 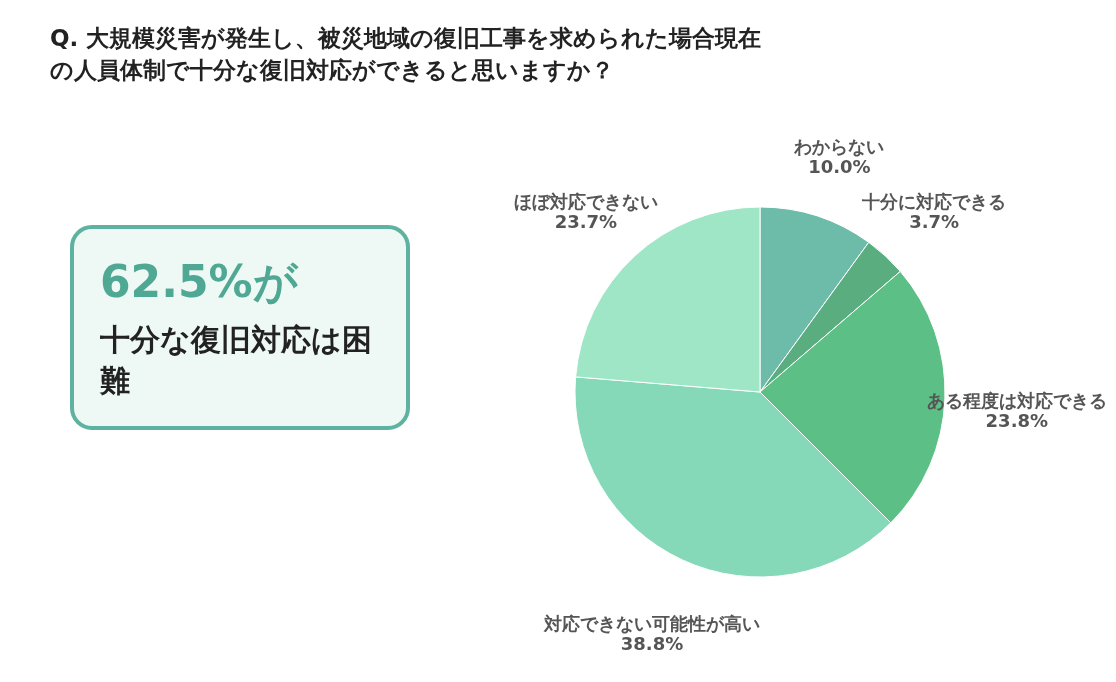 I want to click on speech-bubble: 62.5%が 十分な復旧対応は困難, so click(x=240, y=327).